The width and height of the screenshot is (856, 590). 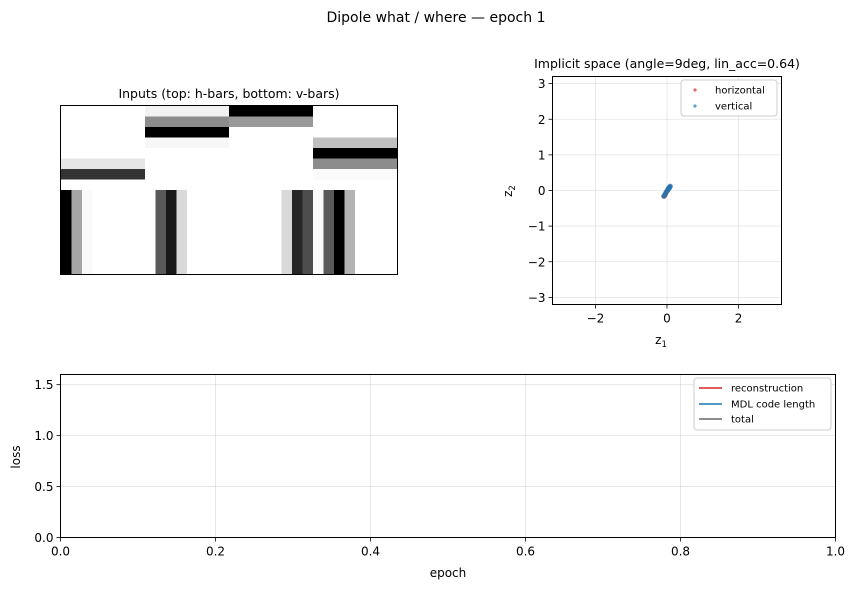 What do you see at coordinates (667, 319) in the screenshot?
I see `scatter-xtick-label: 0` at bounding box center [667, 319].